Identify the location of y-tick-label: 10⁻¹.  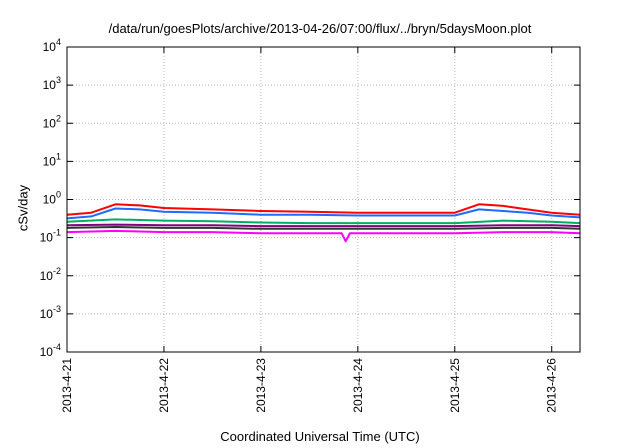
(50, 236).